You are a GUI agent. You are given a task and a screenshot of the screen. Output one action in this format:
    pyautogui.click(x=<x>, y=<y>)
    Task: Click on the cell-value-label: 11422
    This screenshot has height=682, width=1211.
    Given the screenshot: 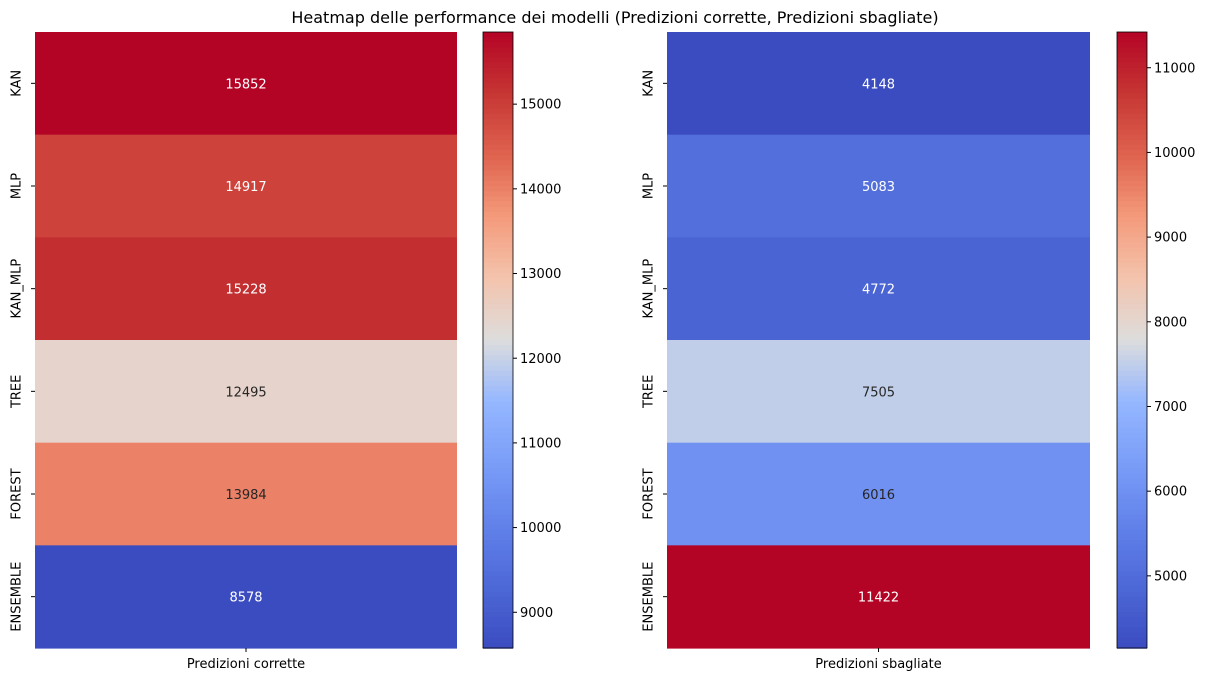 What is the action you would take?
    pyautogui.click(x=878, y=598)
    